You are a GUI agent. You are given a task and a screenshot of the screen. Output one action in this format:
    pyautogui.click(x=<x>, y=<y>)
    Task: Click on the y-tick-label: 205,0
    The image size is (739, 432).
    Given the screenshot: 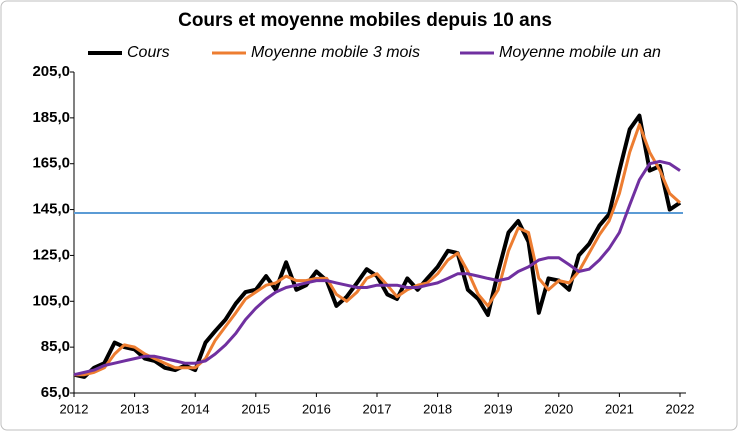 What is the action you would take?
    pyautogui.click(x=51, y=71)
    